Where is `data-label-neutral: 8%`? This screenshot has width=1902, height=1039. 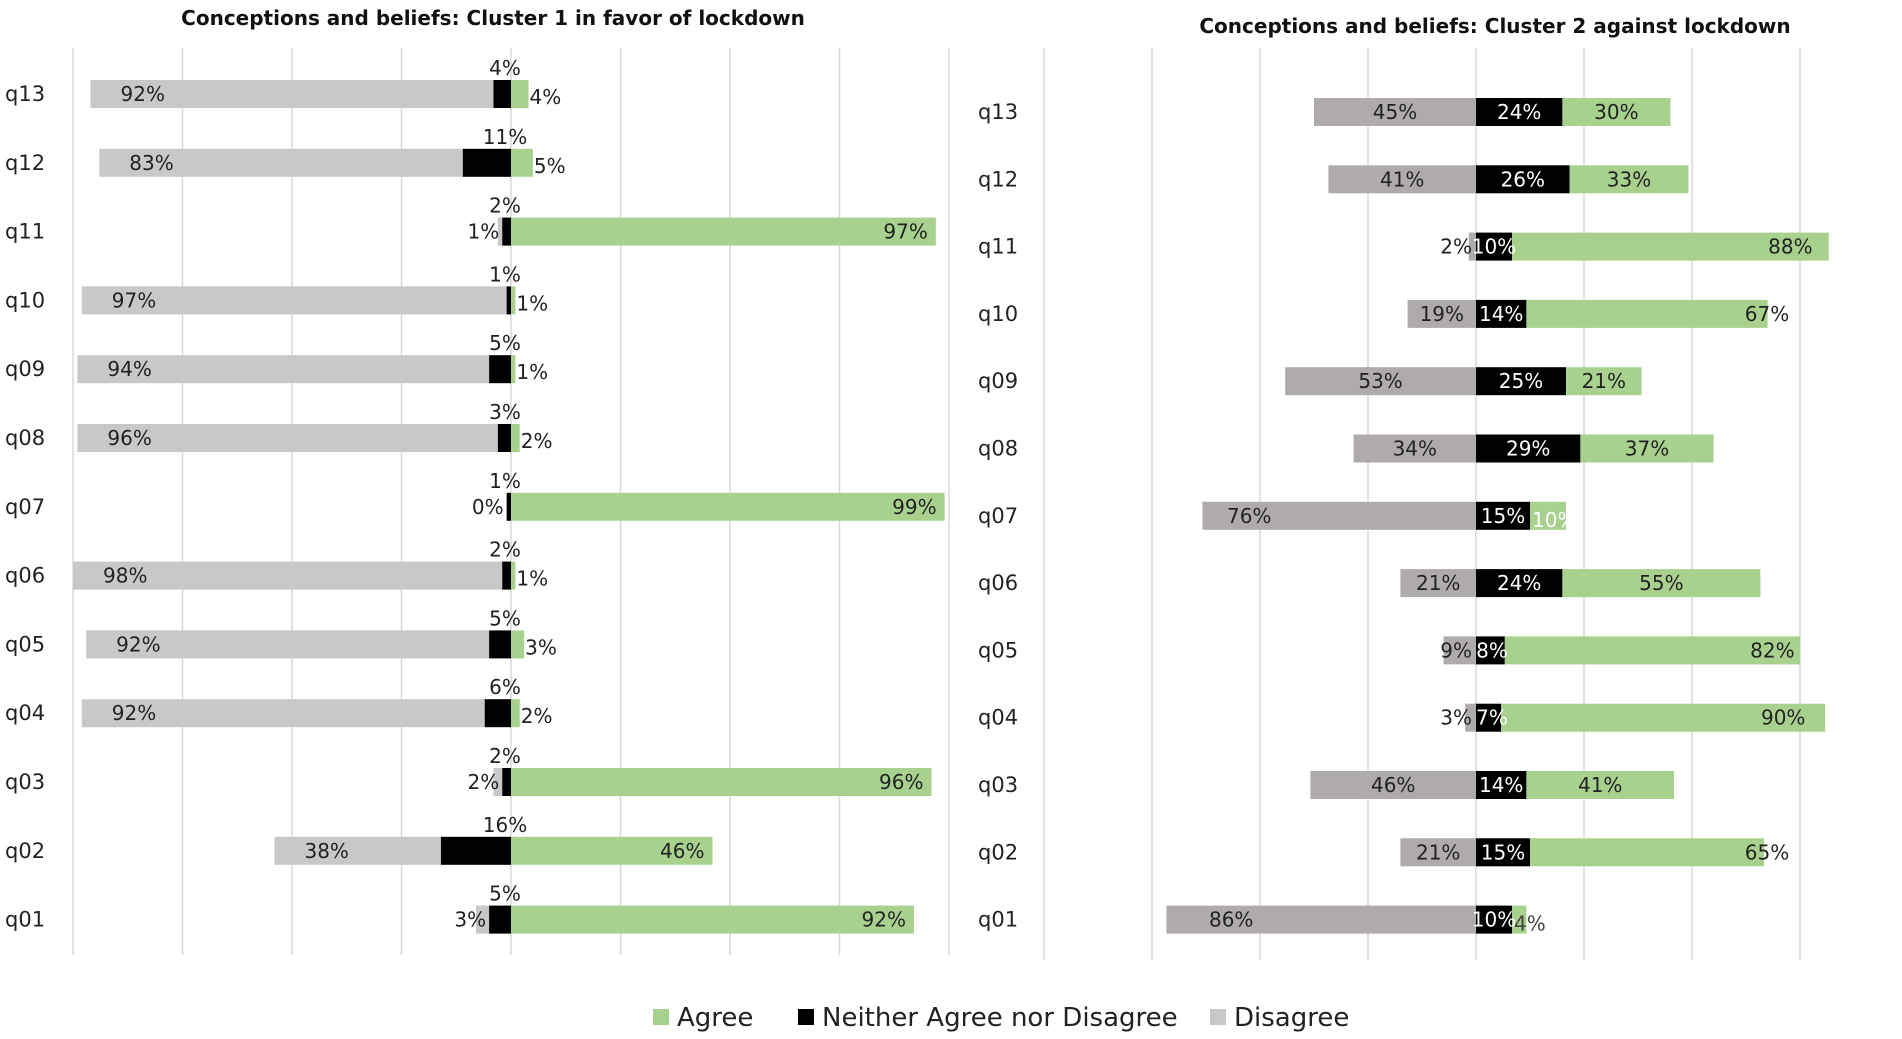
data-label-neutral: 8% is located at coordinates (1492, 650).